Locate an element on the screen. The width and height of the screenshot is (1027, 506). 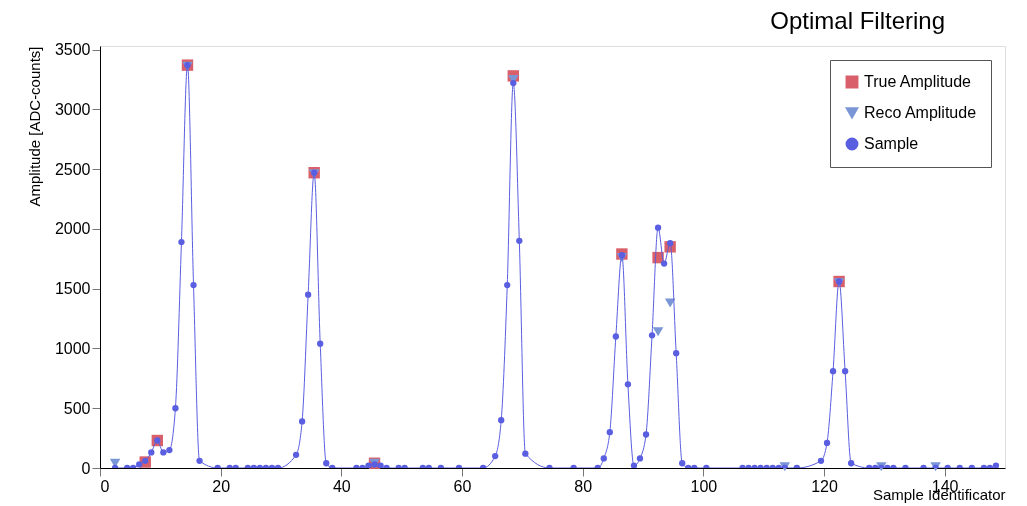
y-tick-label: 500 is located at coordinates (77, 408).